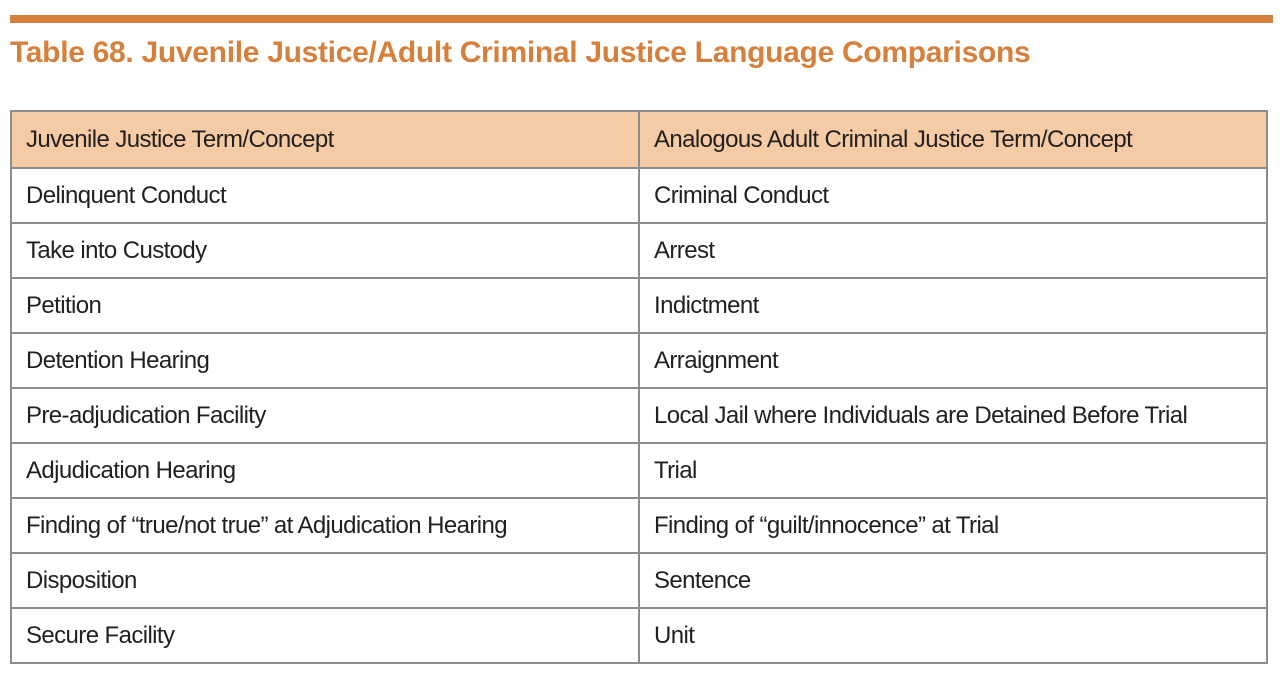 The height and width of the screenshot is (679, 1280). Describe the element at coordinates (325, 360) in the screenshot. I see `juvenile-term-cell: Detention Hearing` at that location.